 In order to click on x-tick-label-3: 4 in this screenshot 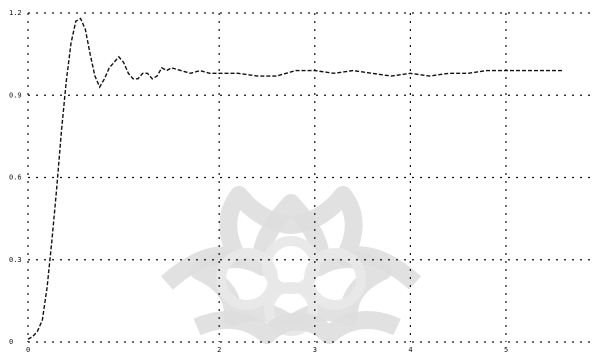, I will do `click(410, 350)`.